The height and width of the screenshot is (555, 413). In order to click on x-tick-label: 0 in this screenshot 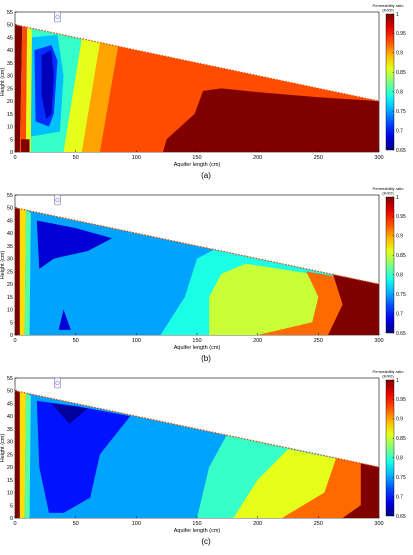, I will do `click(14, 524)`.